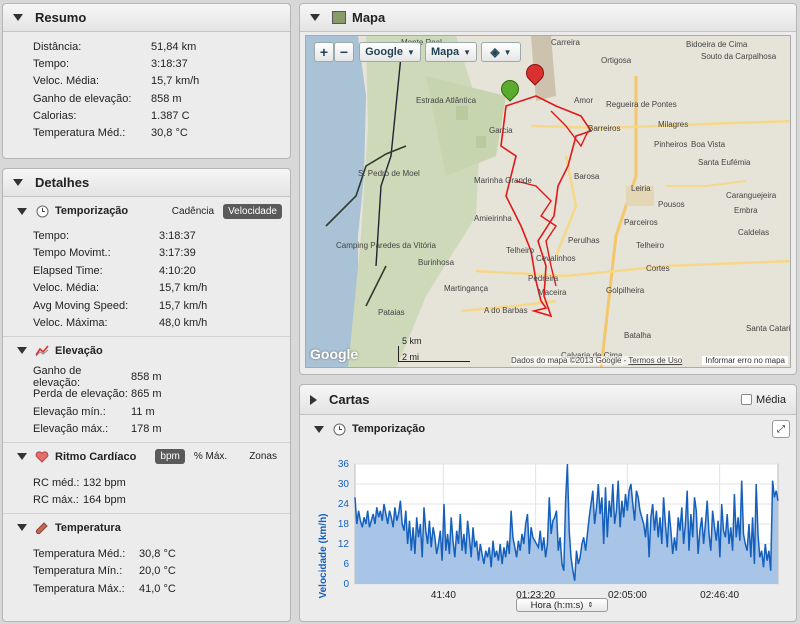 The width and height of the screenshot is (800, 624). Describe the element at coordinates (146, 183) in the screenshot. I see `detalhes-header: Detalhes` at that location.